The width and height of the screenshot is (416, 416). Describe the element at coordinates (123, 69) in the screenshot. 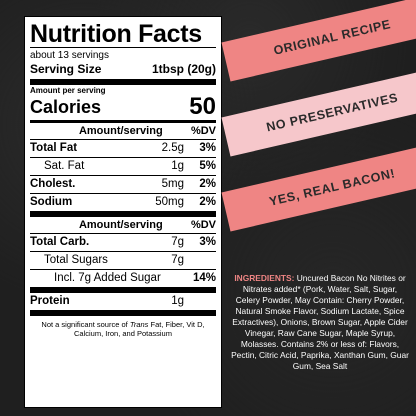

I see `serving-size-row: Serving Size 1tbsp (20g)` at that location.